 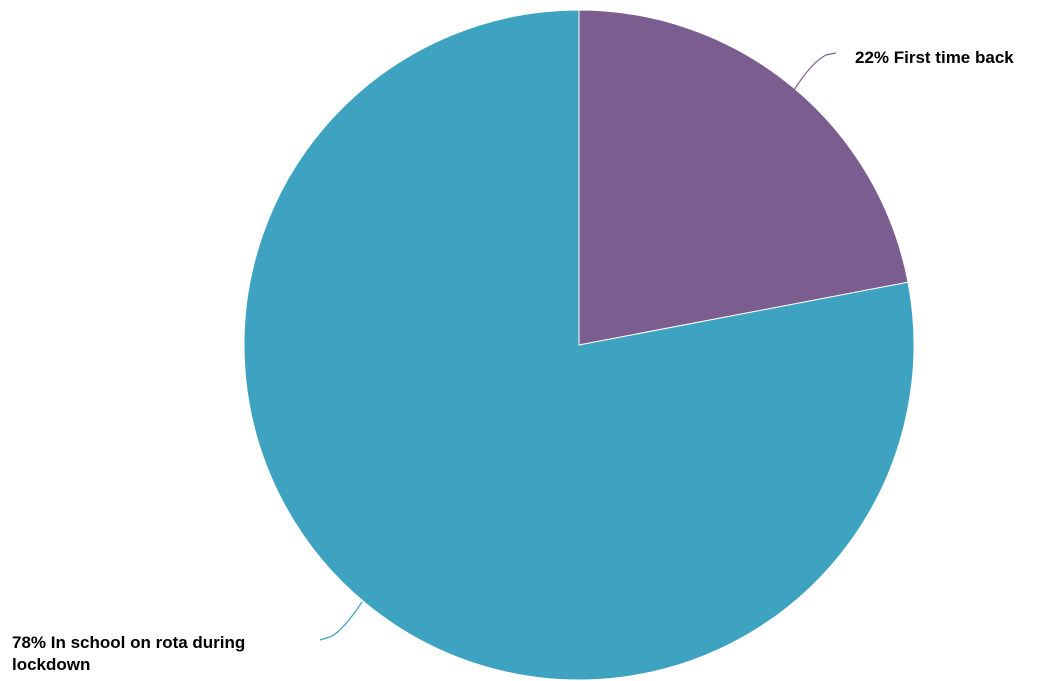 What do you see at coordinates (129, 653) in the screenshot?
I see `slice-label-in-school-on-rota: 78% In school on rota during lockdown` at bounding box center [129, 653].